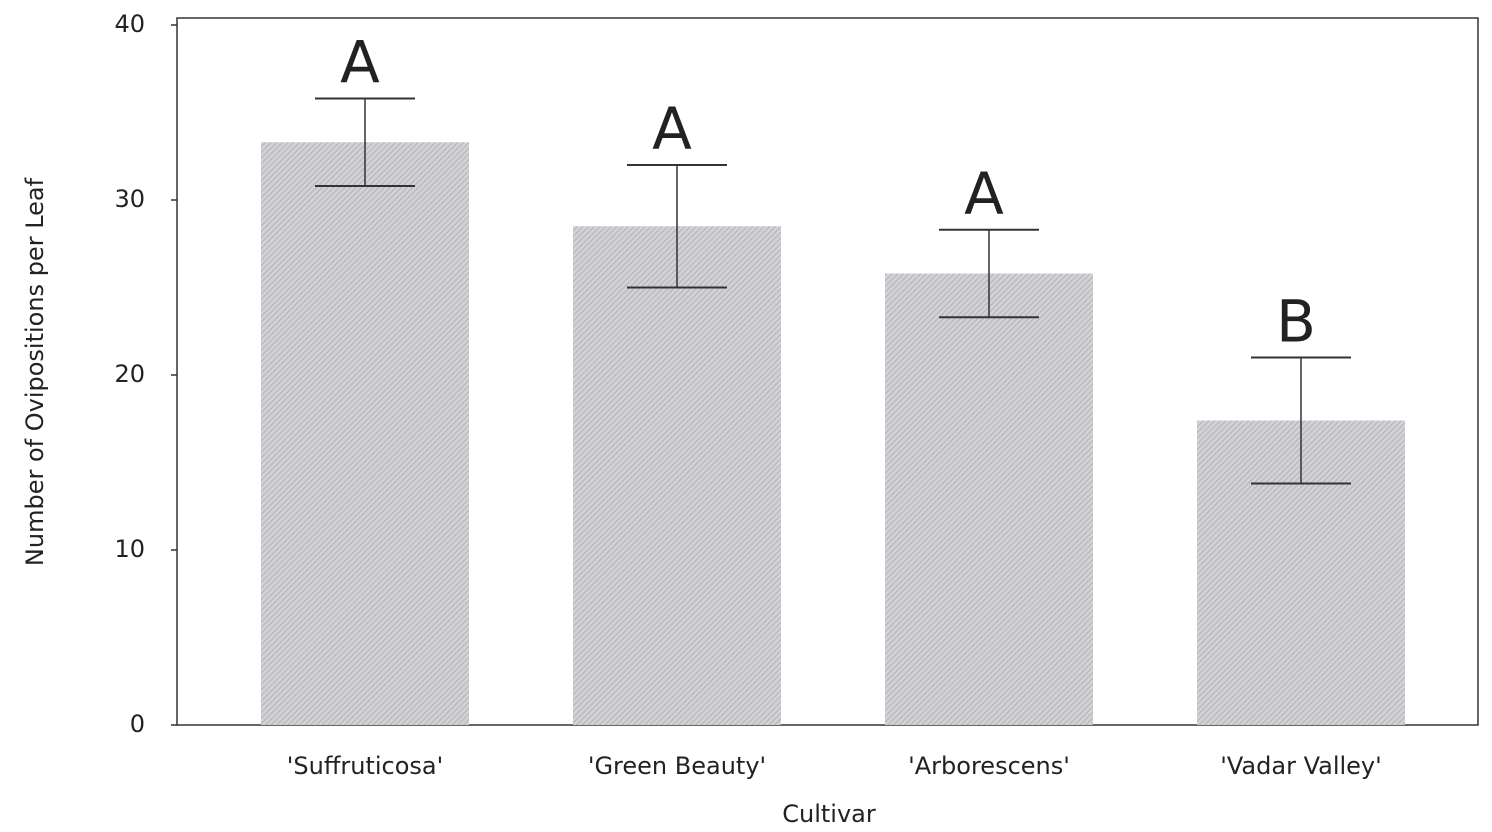 This screenshot has height=832, width=1492. I want to click on y-tick-label: 0, so click(137, 724).